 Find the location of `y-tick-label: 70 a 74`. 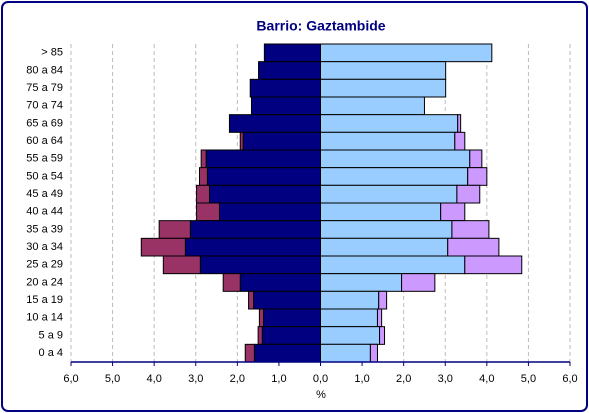

y-tick-label: 70 a 74 is located at coordinates (44, 106).